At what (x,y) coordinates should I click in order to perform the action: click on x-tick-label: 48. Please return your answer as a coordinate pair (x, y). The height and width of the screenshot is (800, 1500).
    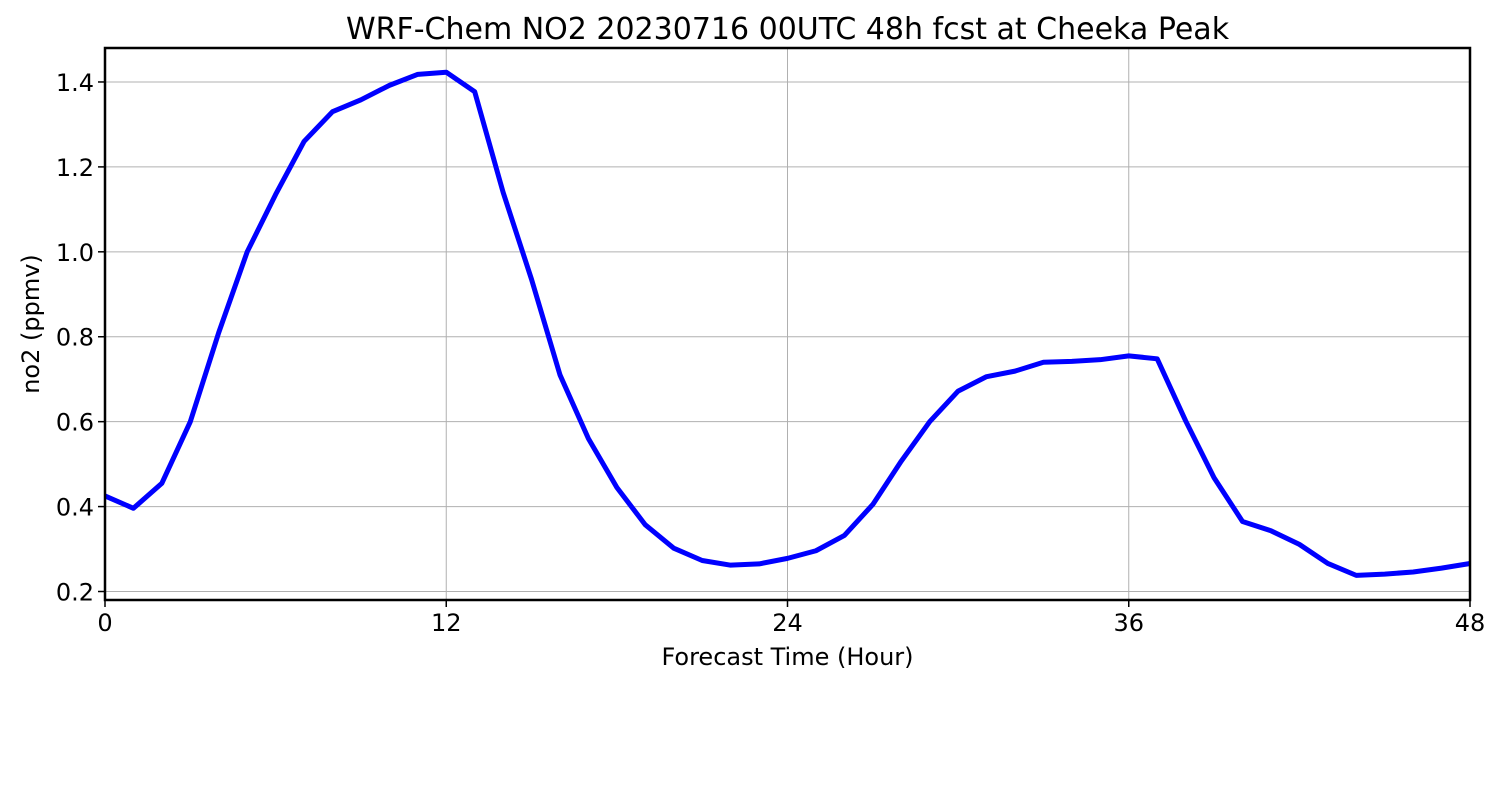
    Looking at the image, I should click on (1470, 623).